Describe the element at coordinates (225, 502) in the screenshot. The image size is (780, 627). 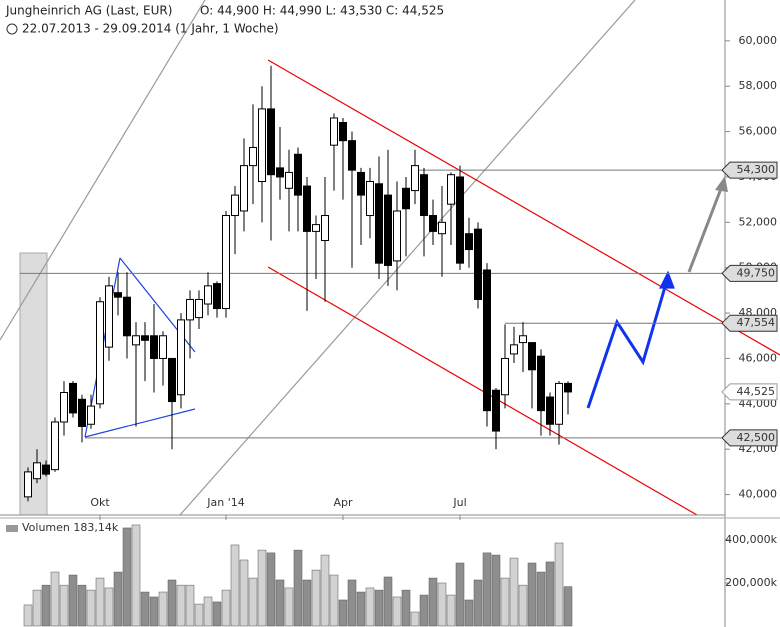
I see `x-tick-label: Jan '14` at that location.